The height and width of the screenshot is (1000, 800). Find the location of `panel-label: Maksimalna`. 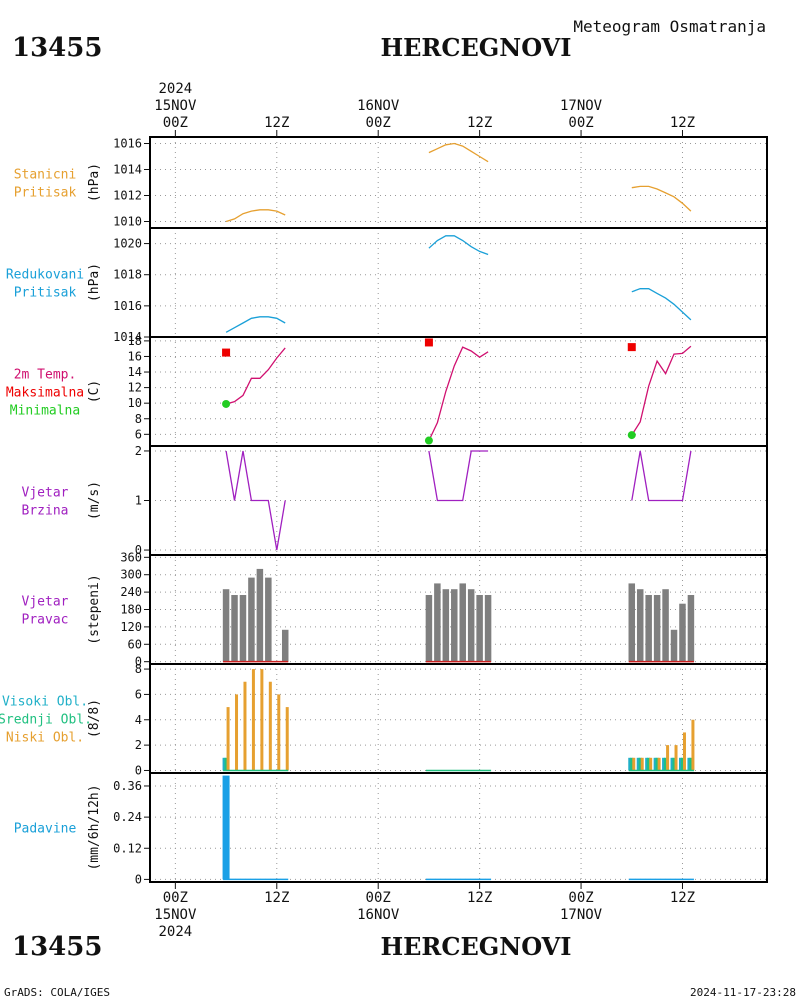

panel-label: Maksimalna is located at coordinates (45, 393).